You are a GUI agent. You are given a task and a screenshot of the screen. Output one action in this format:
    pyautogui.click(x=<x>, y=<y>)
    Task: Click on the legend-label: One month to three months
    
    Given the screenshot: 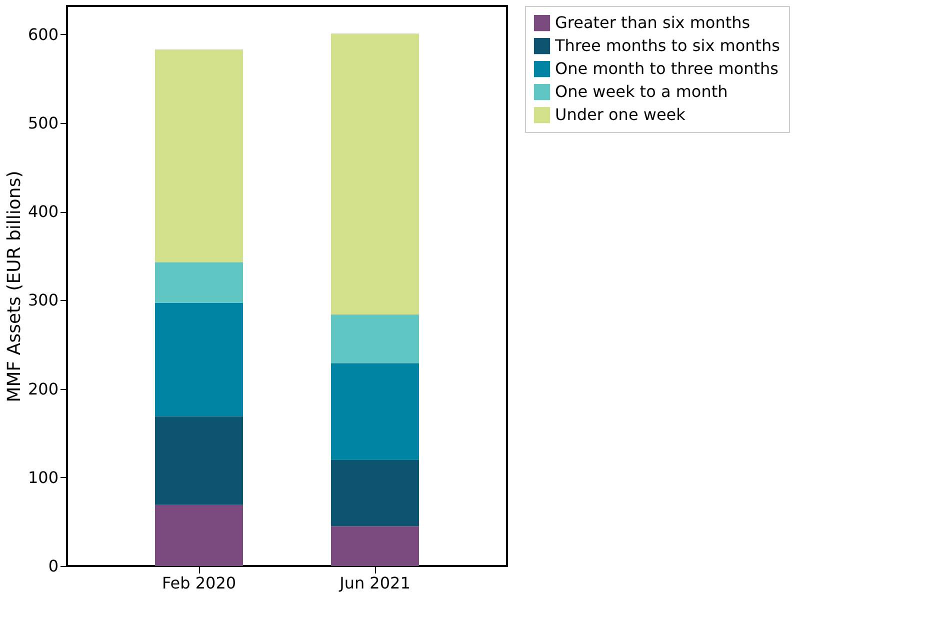 What is the action you would take?
    pyautogui.click(x=667, y=68)
    